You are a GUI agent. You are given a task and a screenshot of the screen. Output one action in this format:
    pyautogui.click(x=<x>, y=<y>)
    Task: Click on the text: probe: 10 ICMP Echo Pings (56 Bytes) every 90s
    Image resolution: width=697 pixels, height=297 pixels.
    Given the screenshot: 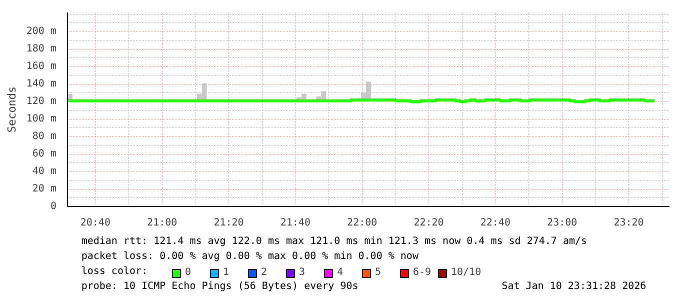 What is the action you would take?
    pyautogui.click(x=219, y=286)
    